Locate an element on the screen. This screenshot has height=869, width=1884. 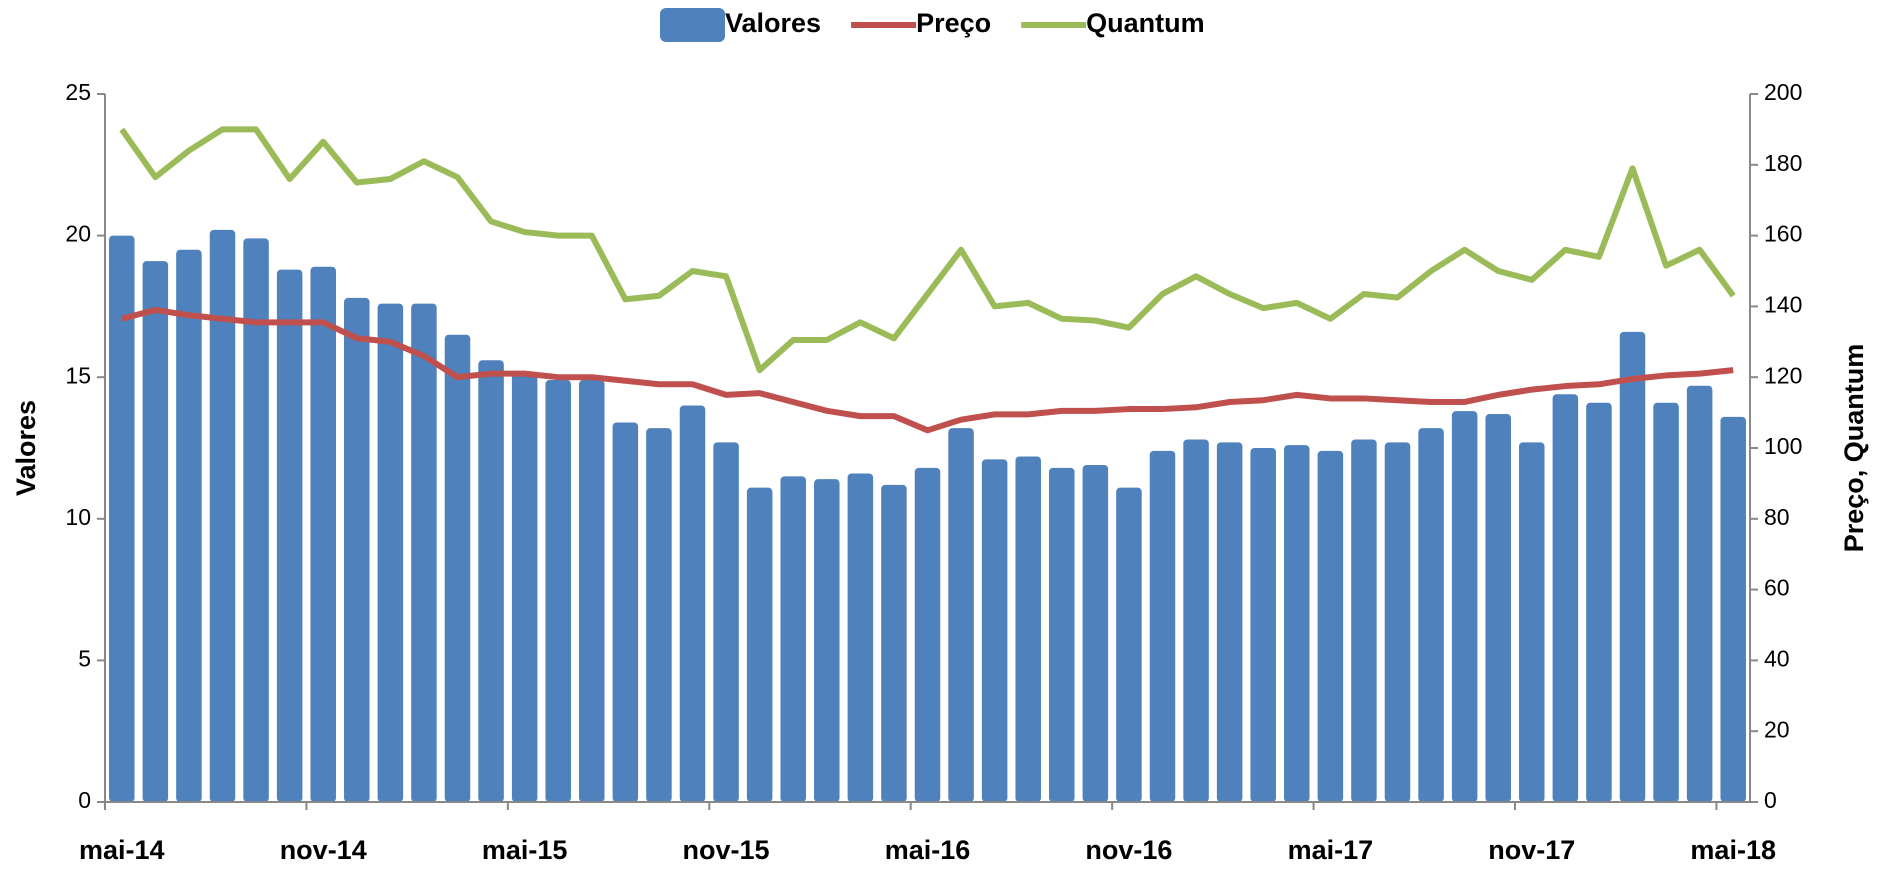
y2-tick-label: 120 is located at coordinates (1783, 375).